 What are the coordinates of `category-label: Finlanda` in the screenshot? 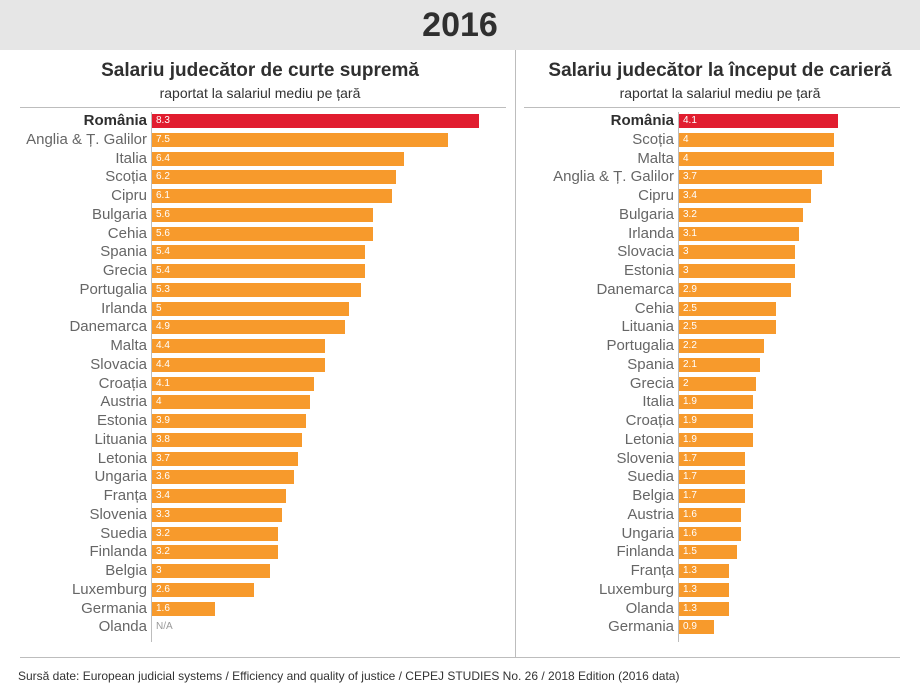 It's located at (645, 552).